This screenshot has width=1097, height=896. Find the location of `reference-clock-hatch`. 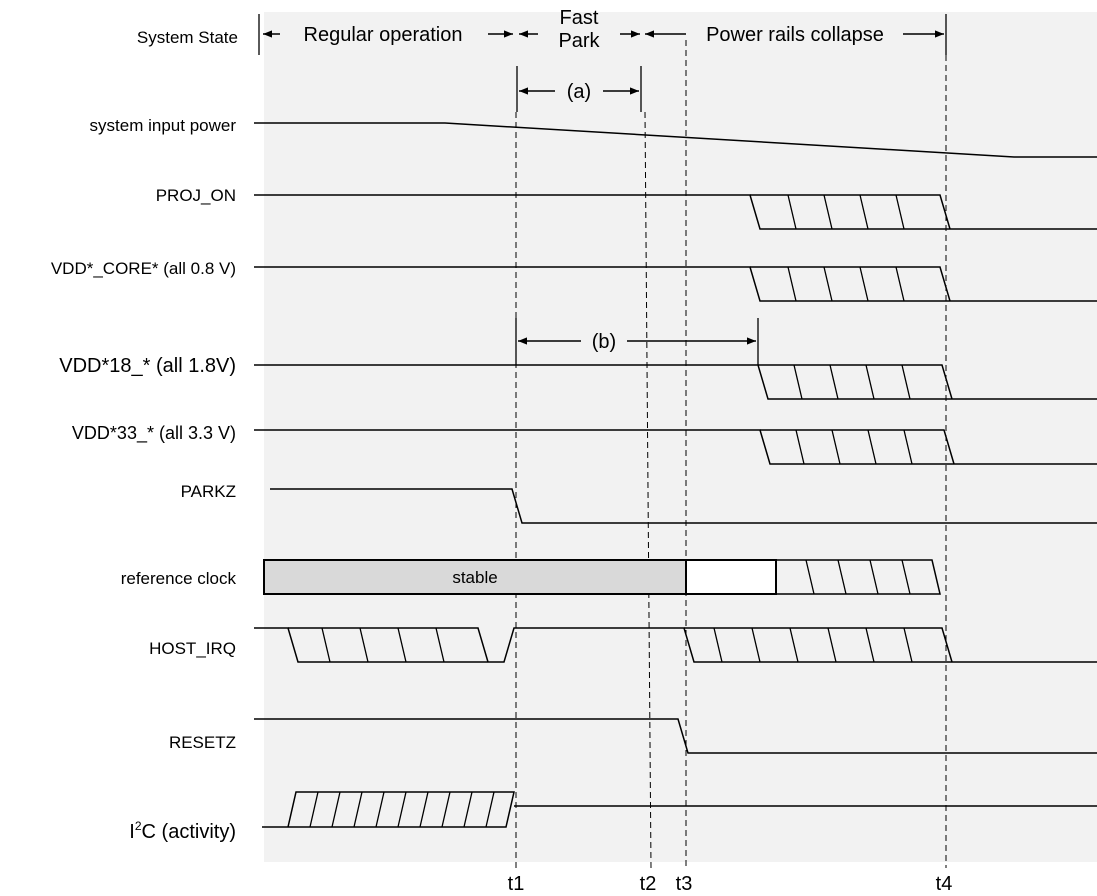

reference-clock-hatch is located at coordinates (858, 577).